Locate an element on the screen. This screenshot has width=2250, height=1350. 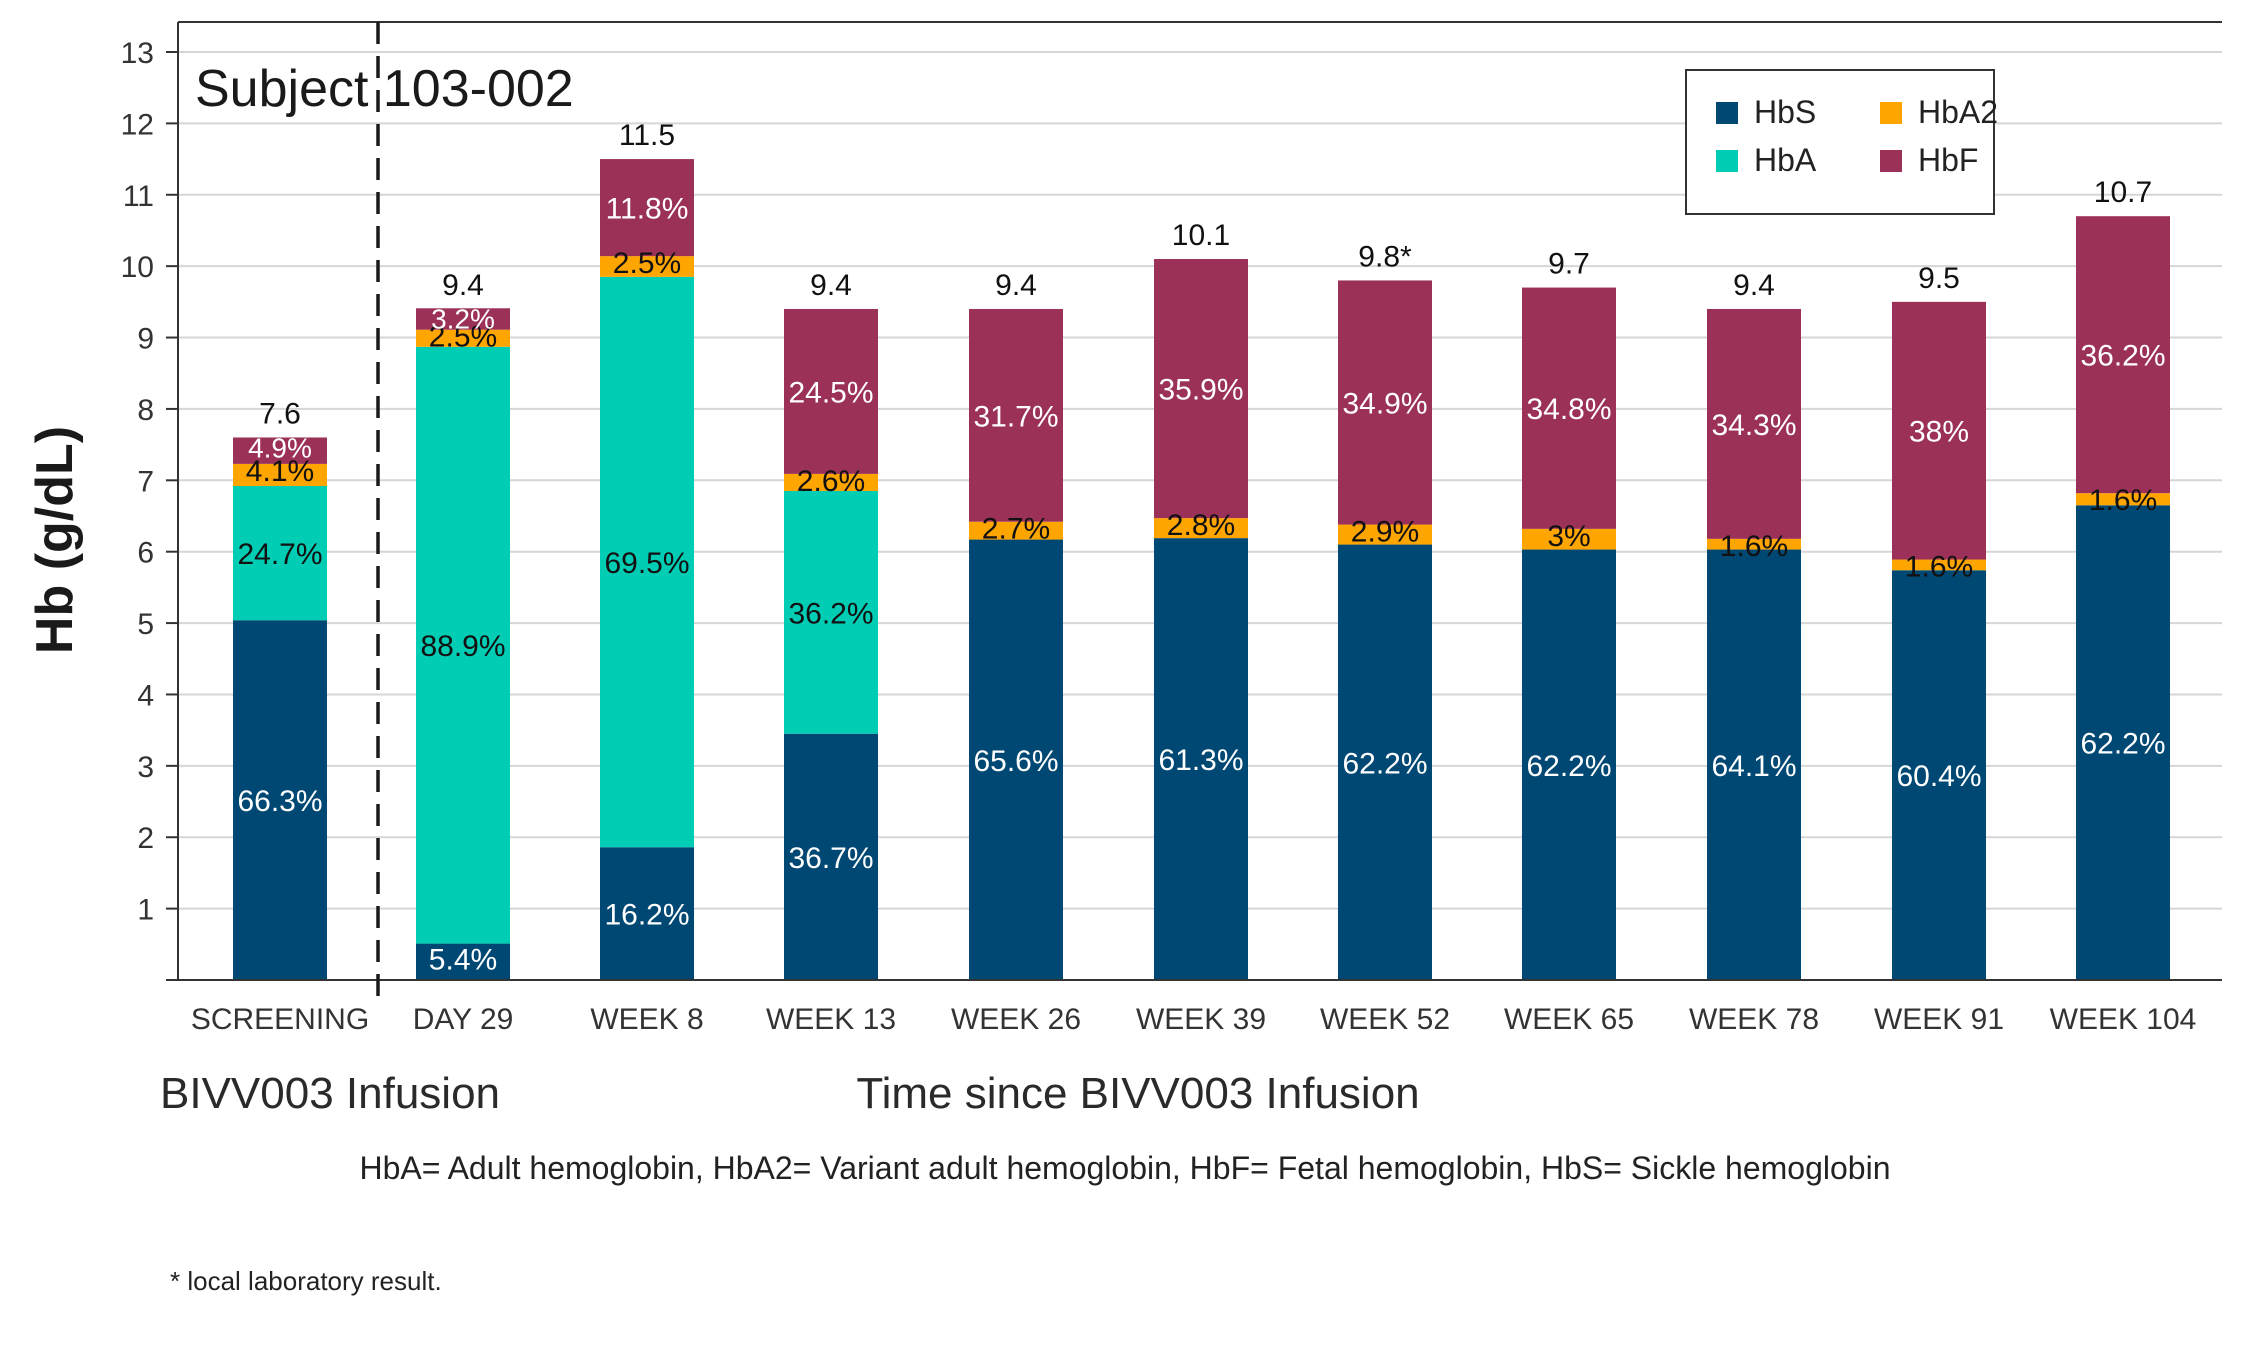
x-axis-title: Time since BIVV003 Infusion is located at coordinates (1137, 1093).